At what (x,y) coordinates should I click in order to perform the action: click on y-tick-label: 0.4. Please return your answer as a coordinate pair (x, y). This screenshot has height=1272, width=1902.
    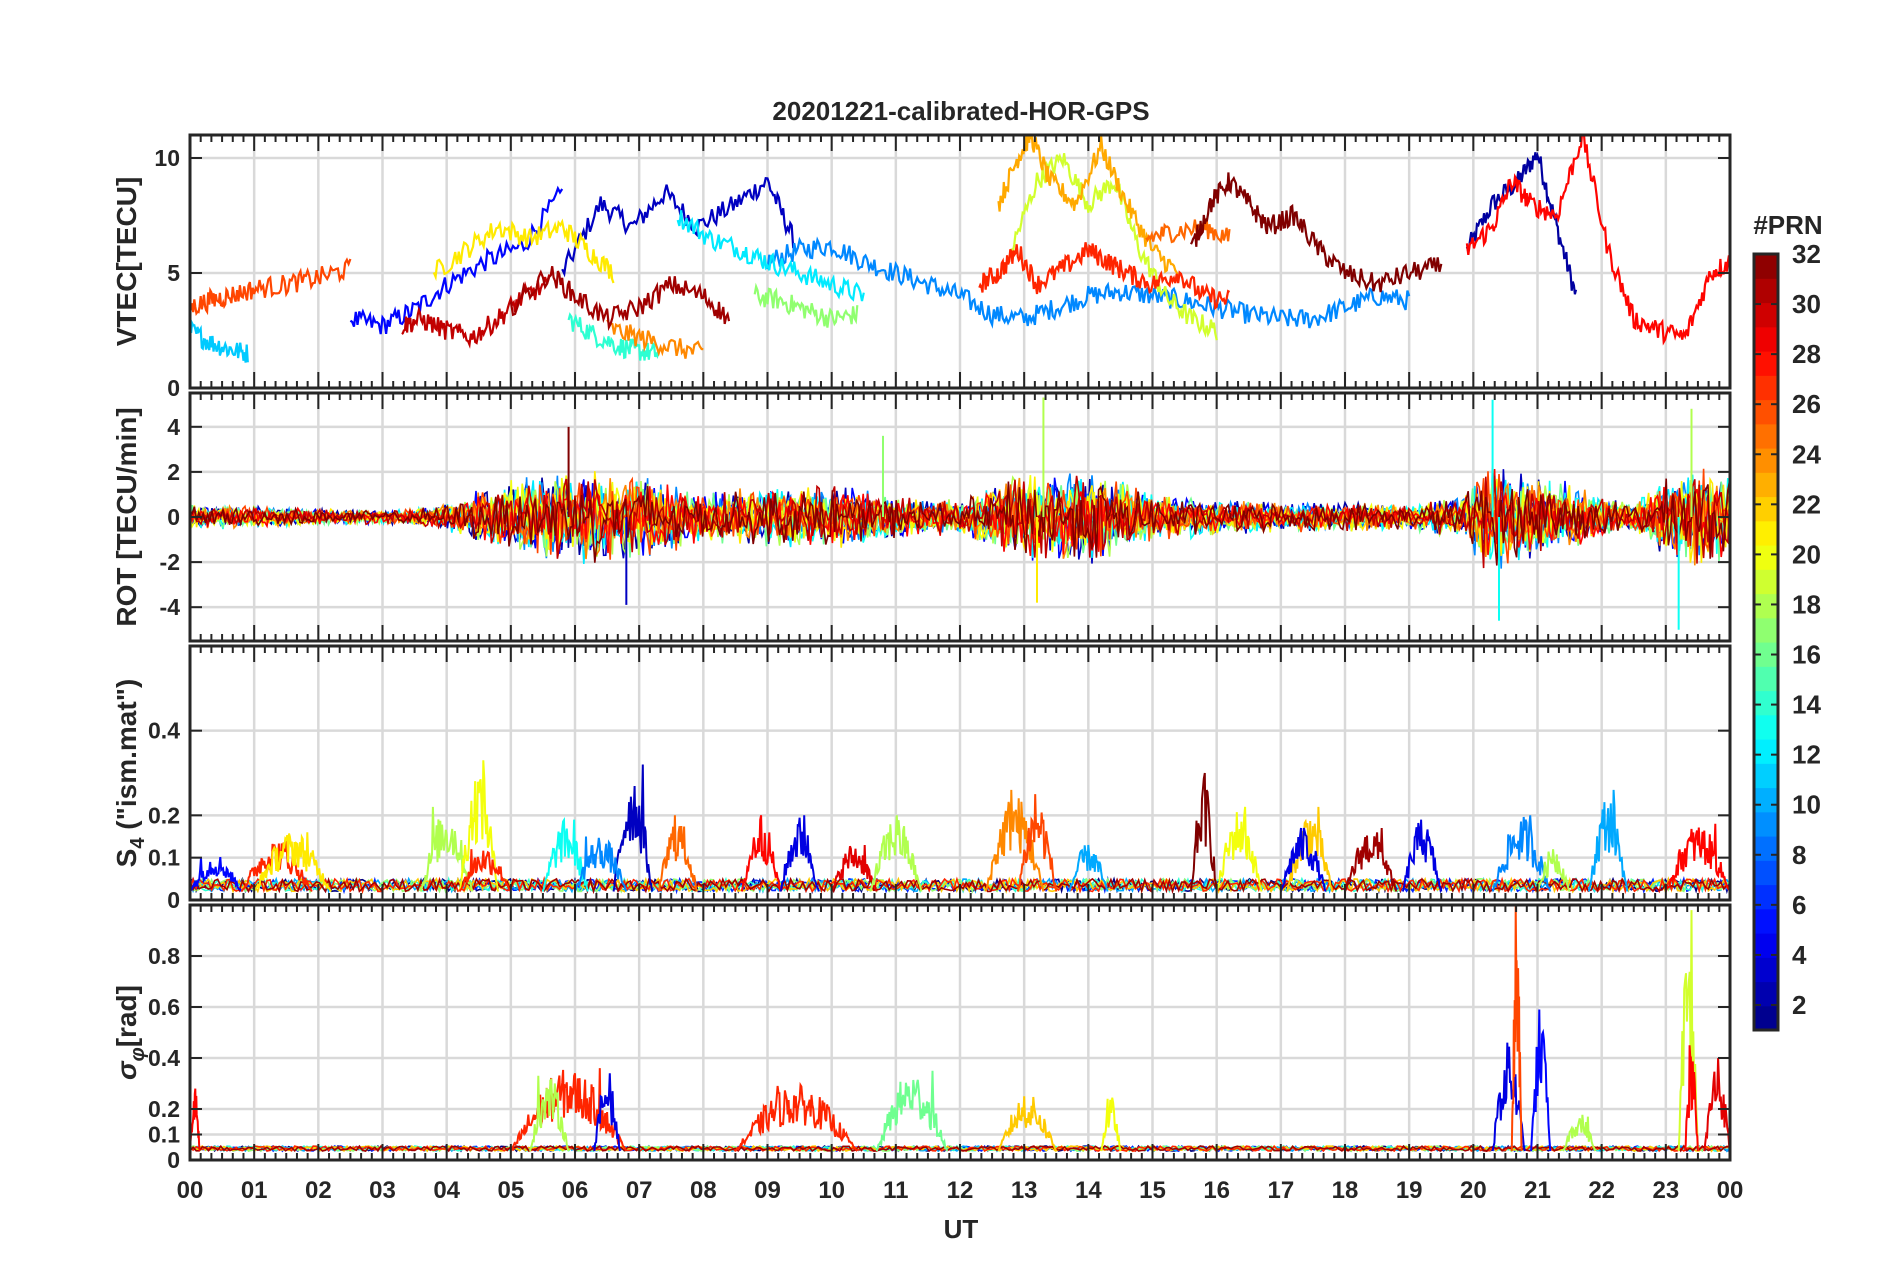
    Looking at the image, I should click on (164, 1058).